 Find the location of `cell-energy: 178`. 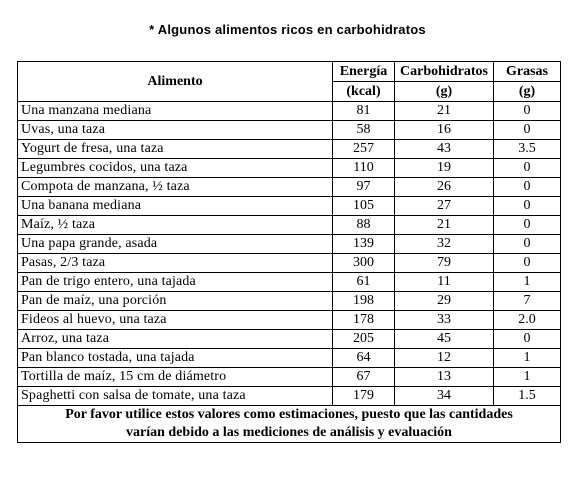

cell-energy: 178 is located at coordinates (363, 320).